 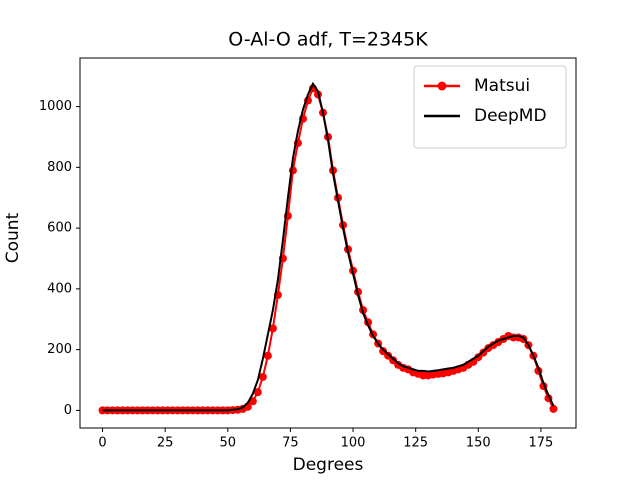 What do you see at coordinates (68, 410) in the screenshot?
I see `y-tick-label: 0` at bounding box center [68, 410].